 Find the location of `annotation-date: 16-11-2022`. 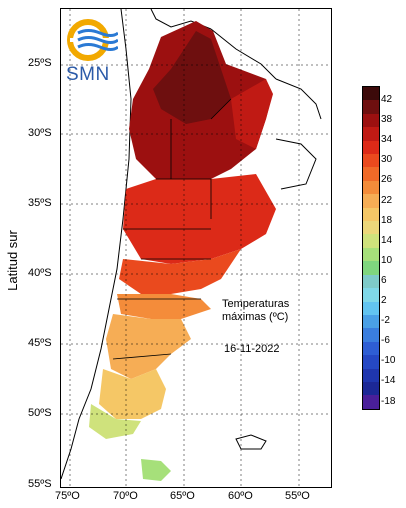

annotation-date: 16-11-2022 is located at coordinates (252, 349).